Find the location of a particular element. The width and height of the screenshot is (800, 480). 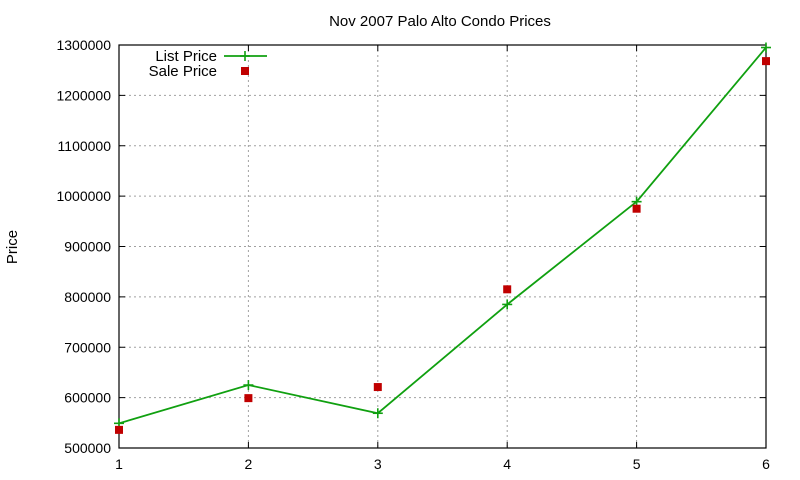

y-tick-label: 600000 is located at coordinates (87, 398).